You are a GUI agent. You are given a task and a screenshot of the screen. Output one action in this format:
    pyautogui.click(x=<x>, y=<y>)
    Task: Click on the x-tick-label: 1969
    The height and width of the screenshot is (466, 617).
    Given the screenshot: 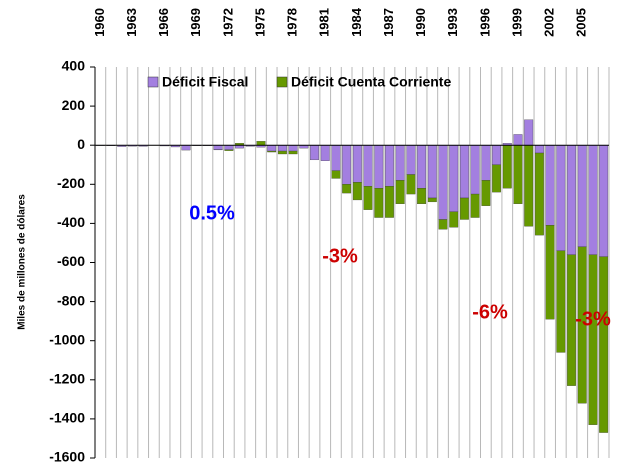 What is the action you would take?
    pyautogui.click(x=195, y=22)
    